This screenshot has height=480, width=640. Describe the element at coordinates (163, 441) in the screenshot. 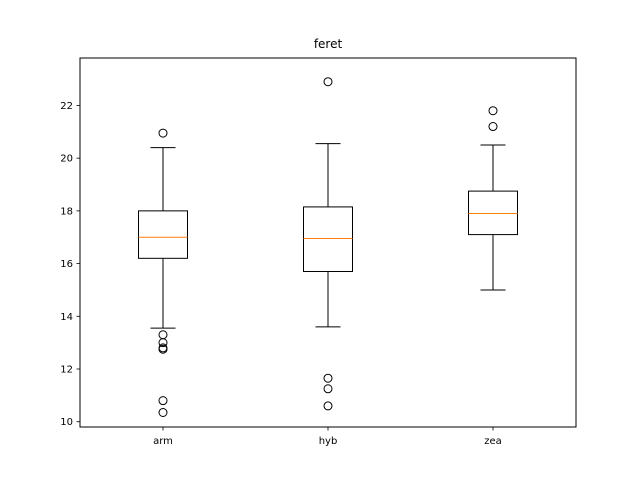

I see `x-tick-label: arm` at that location.